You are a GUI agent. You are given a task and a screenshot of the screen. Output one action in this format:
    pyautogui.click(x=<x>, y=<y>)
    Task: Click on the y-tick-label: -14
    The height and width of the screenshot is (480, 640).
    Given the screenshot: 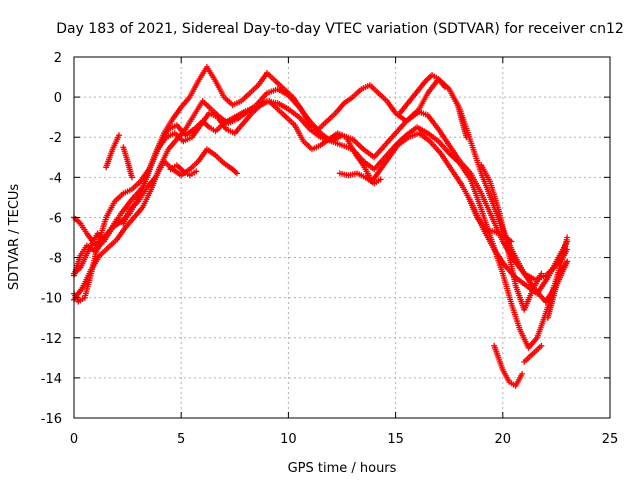 What is the action you would take?
    pyautogui.click(x=51, y=379)
    